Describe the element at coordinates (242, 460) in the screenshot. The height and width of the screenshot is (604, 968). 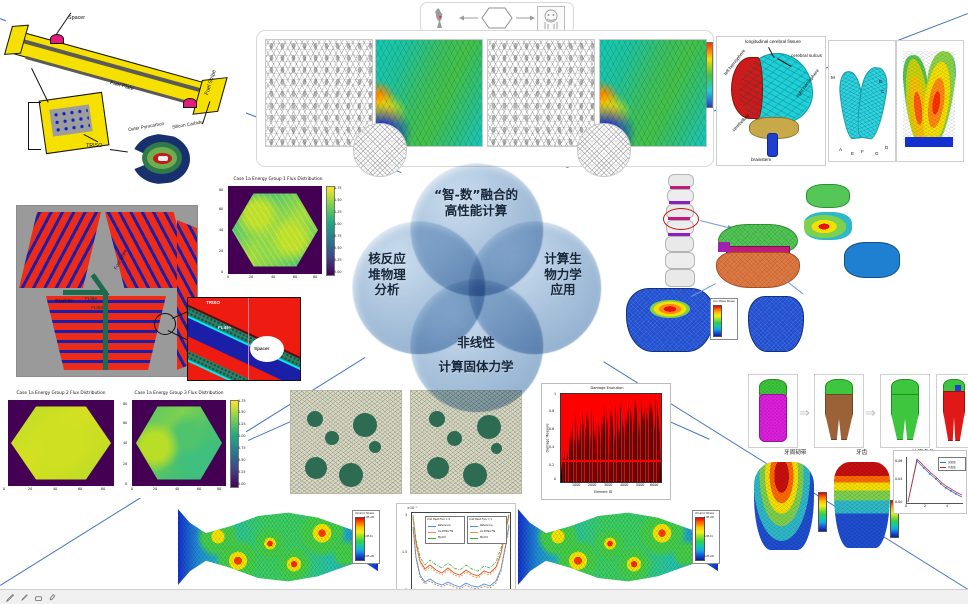
I see `flux-plot-3-cbar-tick-2: 0.50` at that location.